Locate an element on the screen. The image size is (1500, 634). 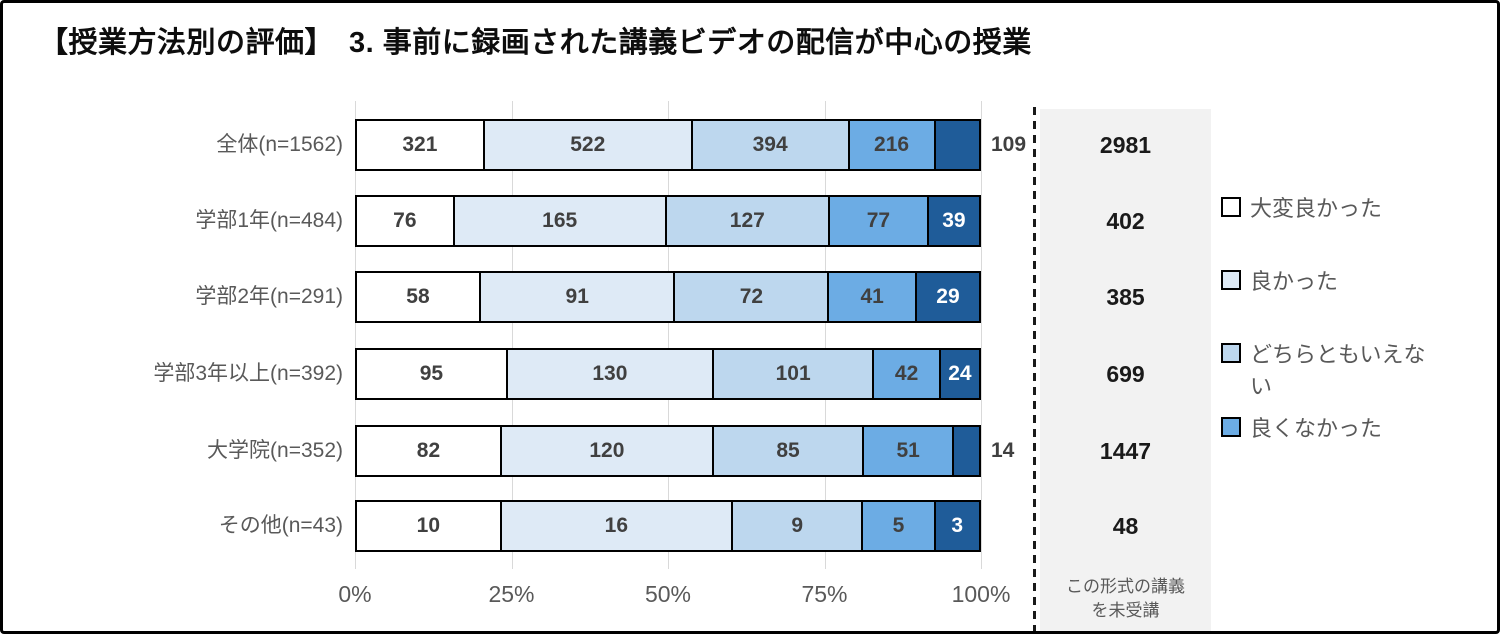
segment-value-label: 130 is located at coordinates (610, 373).